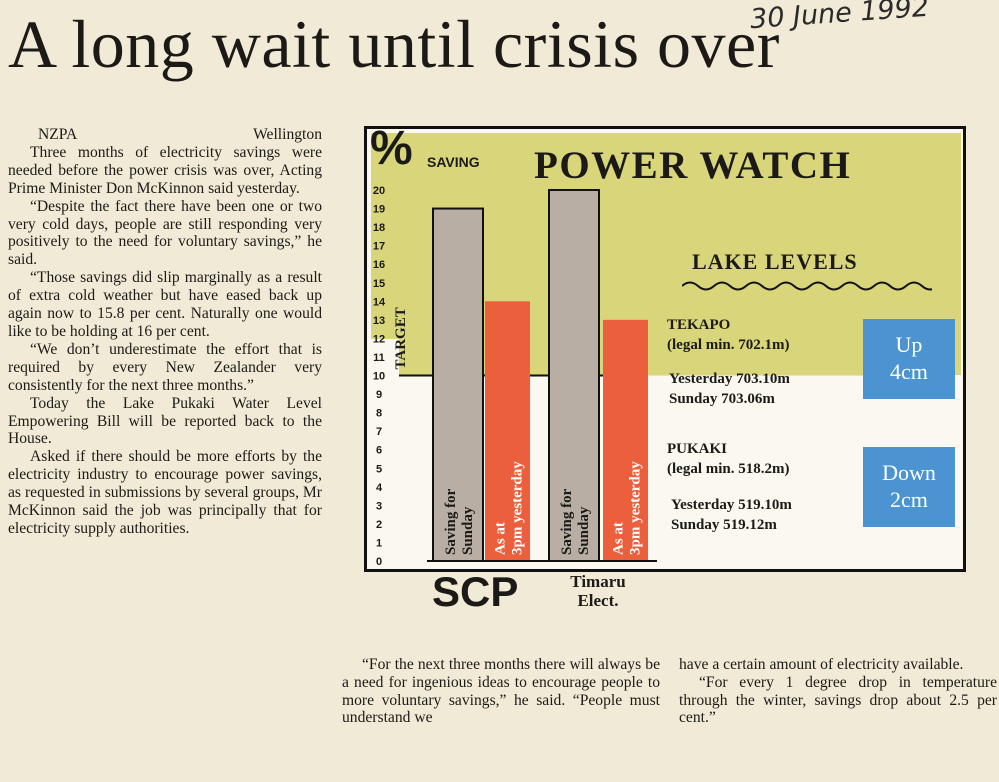 This screenshot has width=999, height=782. What do you see at coordinates (379, 377) in the screenshot?
I see `y-tick-label: 10` at bounding box center [379, 377].